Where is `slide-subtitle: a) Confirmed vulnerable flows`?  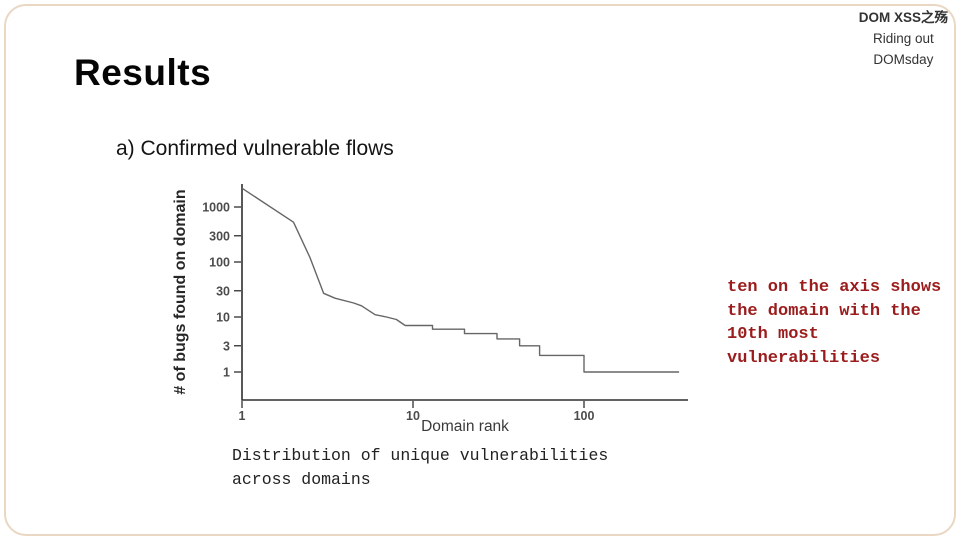 slide-subtitle: a) Confirmed vulnerable flows is located at coordinates (255, 148).